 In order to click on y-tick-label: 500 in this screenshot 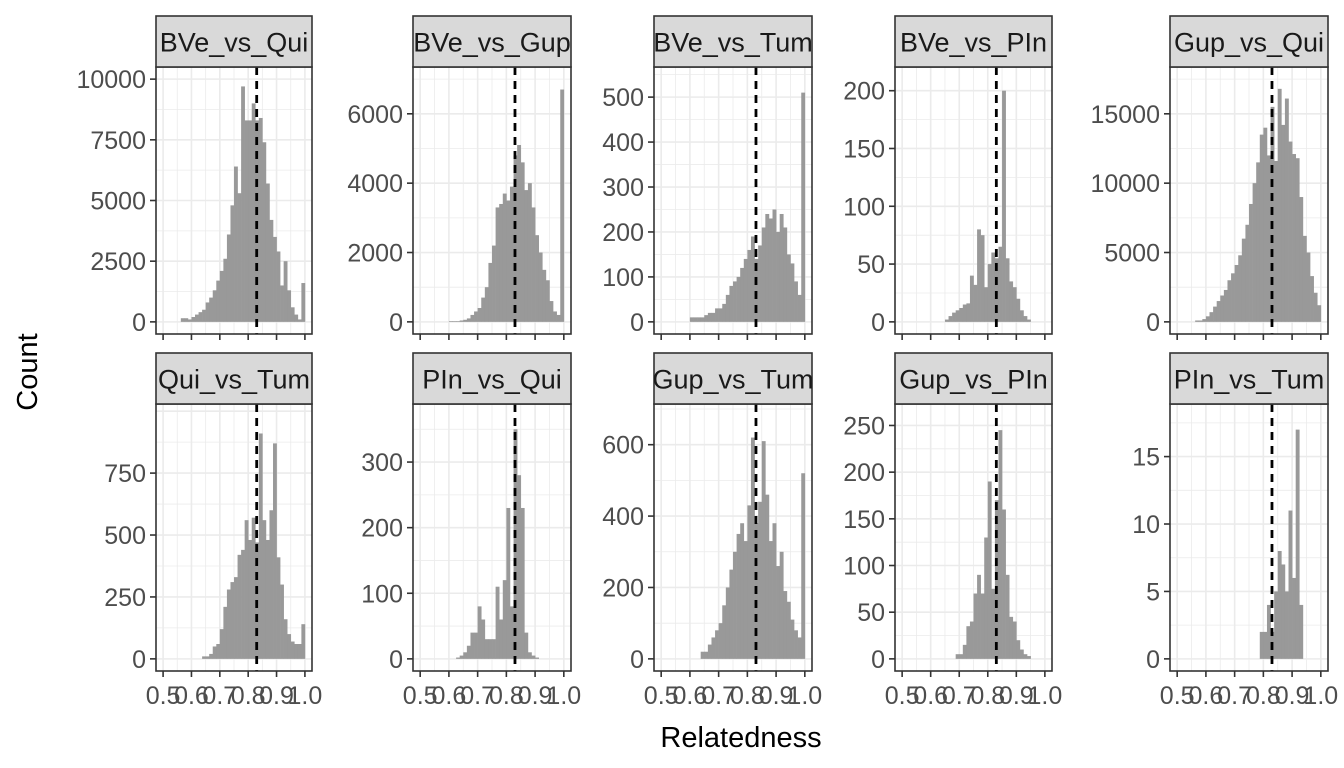, I will do `click(125, 536)`.